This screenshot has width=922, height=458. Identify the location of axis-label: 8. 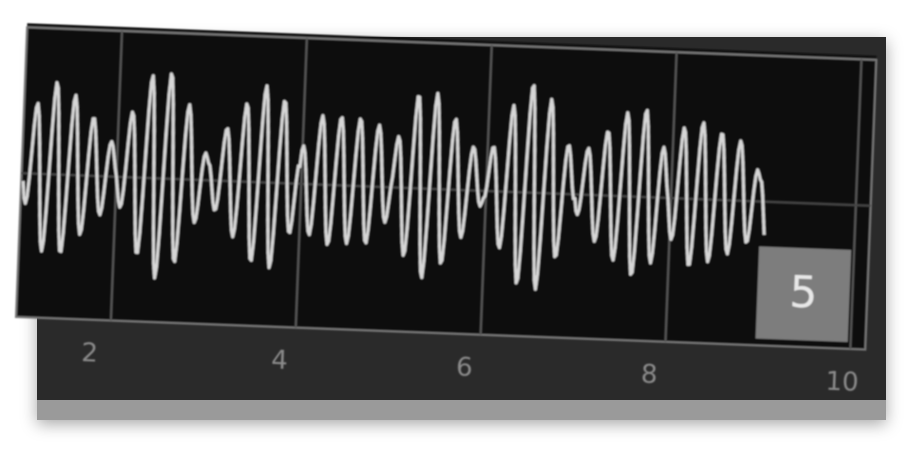
(649, 375).